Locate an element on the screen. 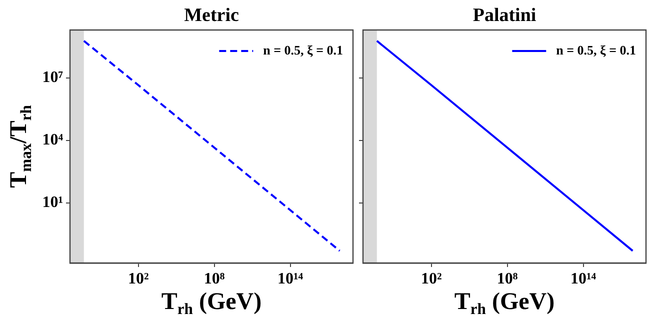  chart-title: Metric is located at coordinates (211, 15).